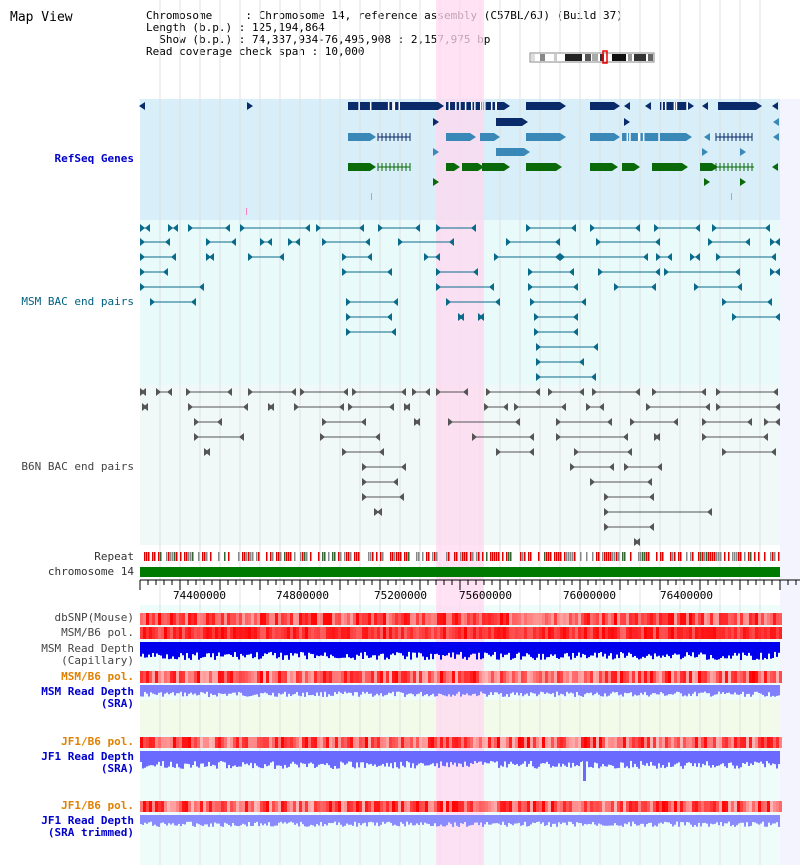  Describe the element at coordinates (462, 106) in the screenshot. I see `gene-block` at that location.